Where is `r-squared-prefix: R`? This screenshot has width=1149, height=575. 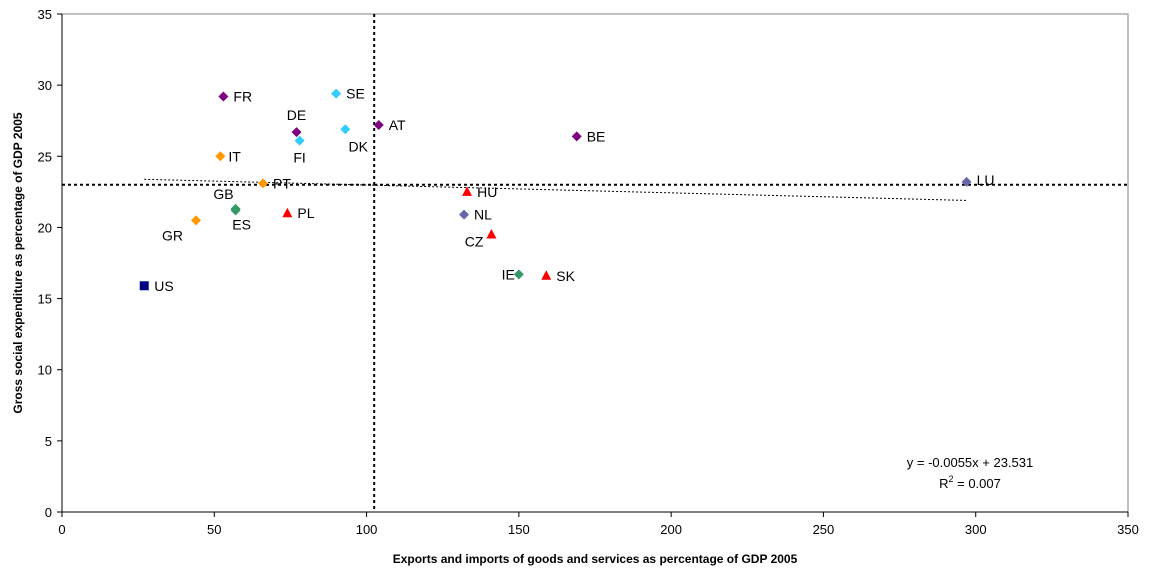 r-squared-prefix: R is located at coordinates (943, 483).